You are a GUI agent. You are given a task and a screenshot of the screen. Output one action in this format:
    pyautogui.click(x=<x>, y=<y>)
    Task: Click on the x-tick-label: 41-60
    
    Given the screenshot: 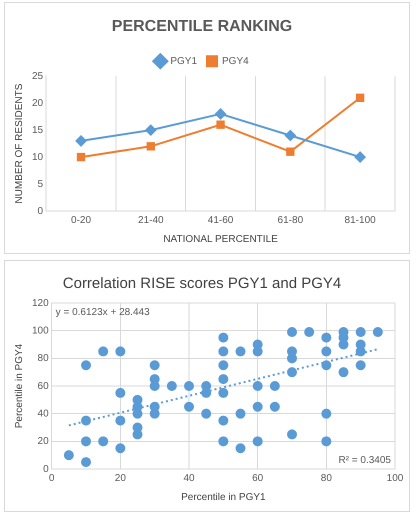 What is the action you would take?
    pyautogui.click(x=221, y=220)
    